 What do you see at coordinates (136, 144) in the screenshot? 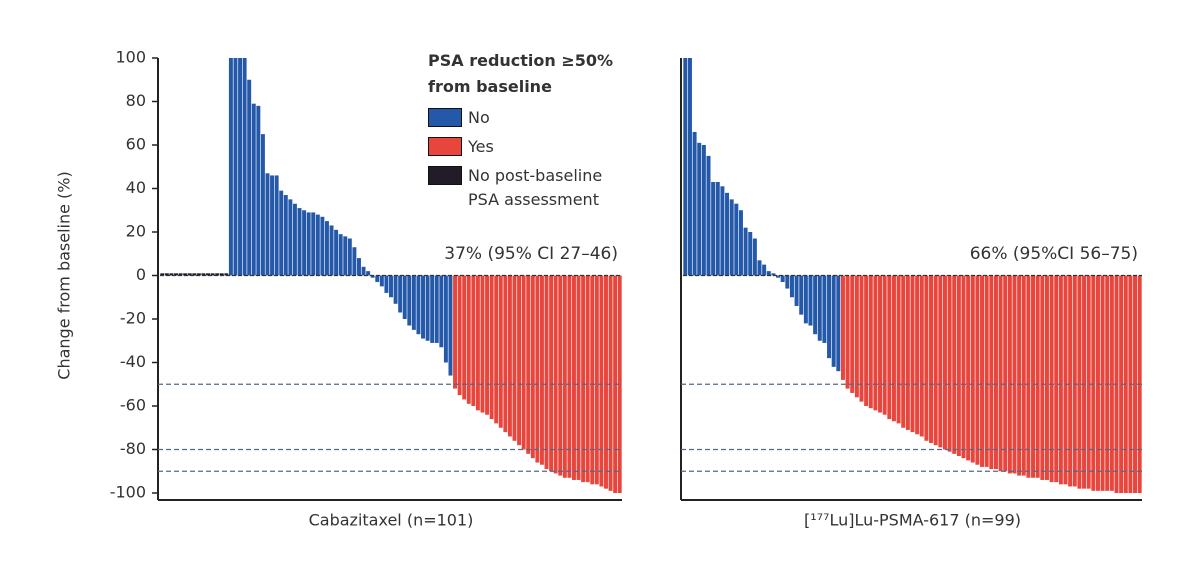
I see `y-tick-label: 60` at bounding box center [136, 144].